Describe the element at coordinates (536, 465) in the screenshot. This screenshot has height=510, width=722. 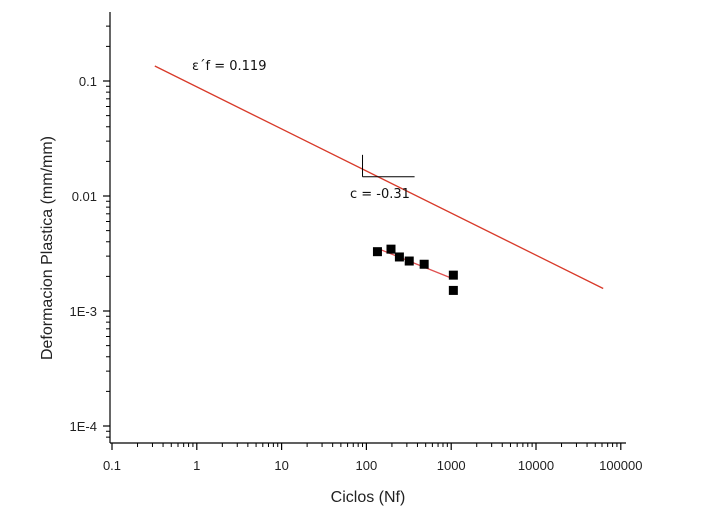
I see `x-tick-label: 10000` at that location.